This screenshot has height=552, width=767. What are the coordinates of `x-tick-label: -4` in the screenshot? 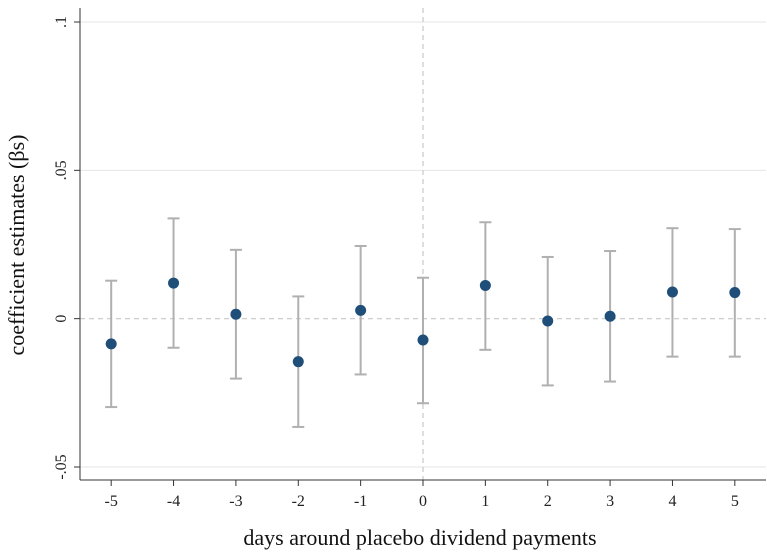 It's located at (173, 501).